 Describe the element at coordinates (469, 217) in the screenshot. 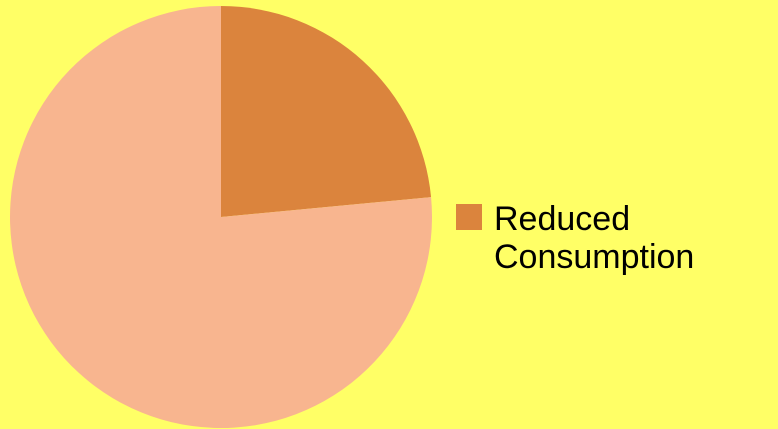

I see `legend-swatch-reduced-consumption` at that location.